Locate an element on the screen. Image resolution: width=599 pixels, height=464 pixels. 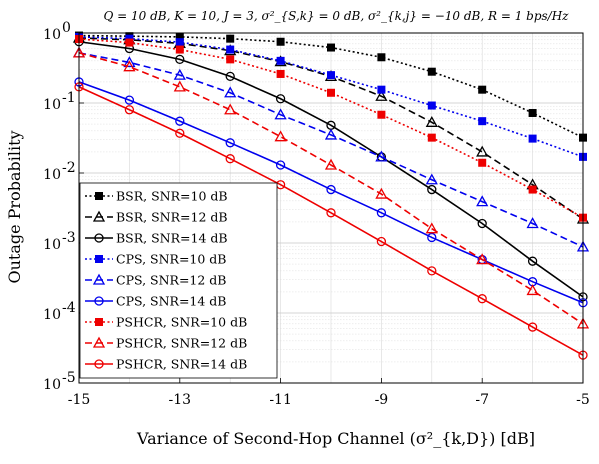
legend-item: PSHCR, SNR=10 dB is located at coordinates (166, 322).